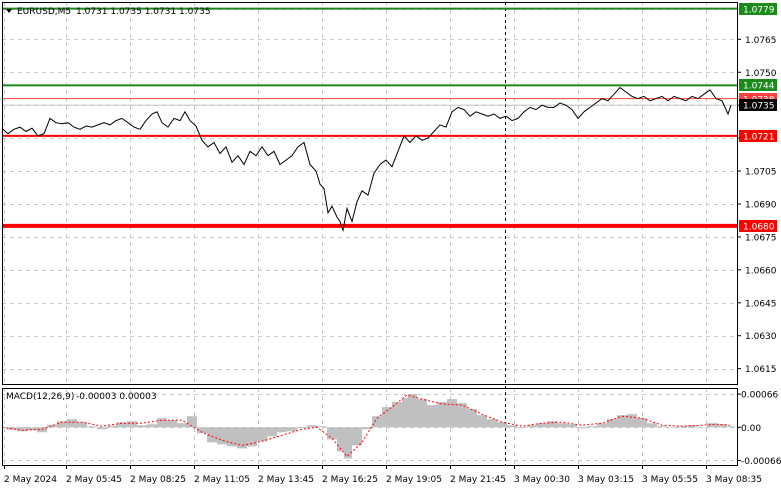 This screenshot has width=781, height=489. Describe the element at coordinates (670, 480) in the screenshot. I see `time-tick-label: 3 May 05:55` at that location.